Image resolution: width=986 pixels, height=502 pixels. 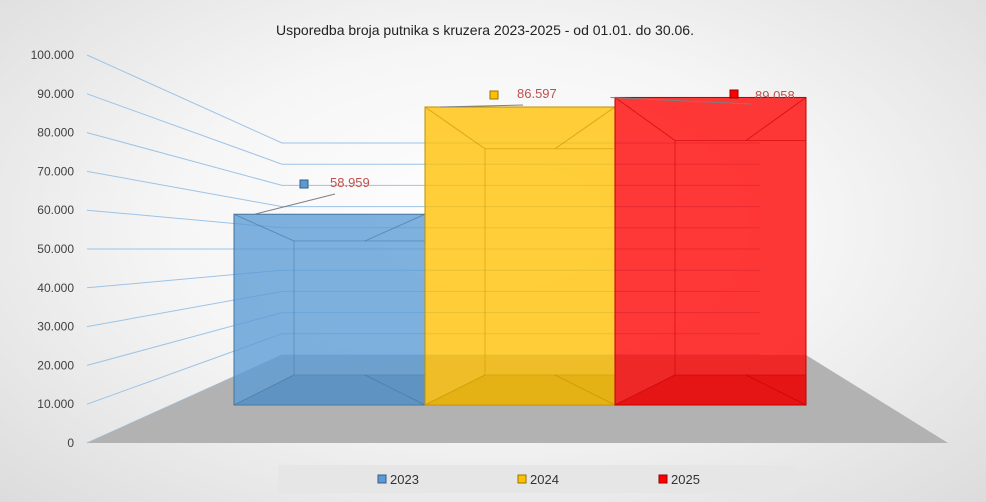 What do you see at coordinates (55, 404) in the screenshot?
I see `y-tick-label: 10.000` at bounding box center [55, 404].